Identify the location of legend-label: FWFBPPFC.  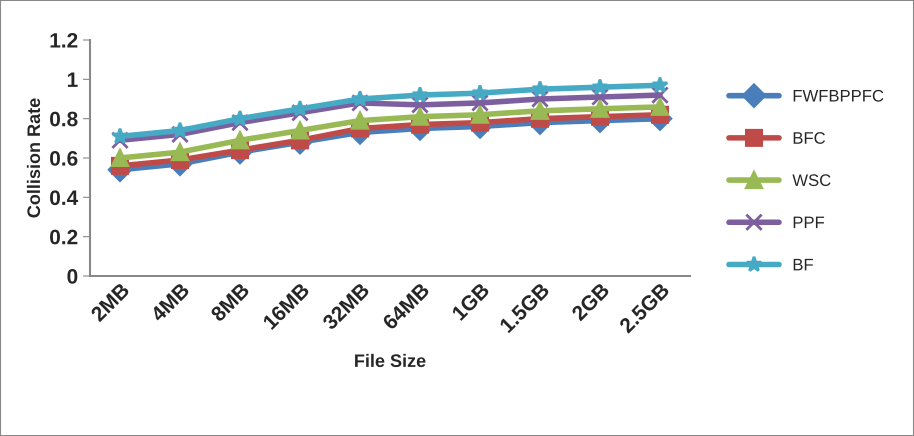
(839, 96).